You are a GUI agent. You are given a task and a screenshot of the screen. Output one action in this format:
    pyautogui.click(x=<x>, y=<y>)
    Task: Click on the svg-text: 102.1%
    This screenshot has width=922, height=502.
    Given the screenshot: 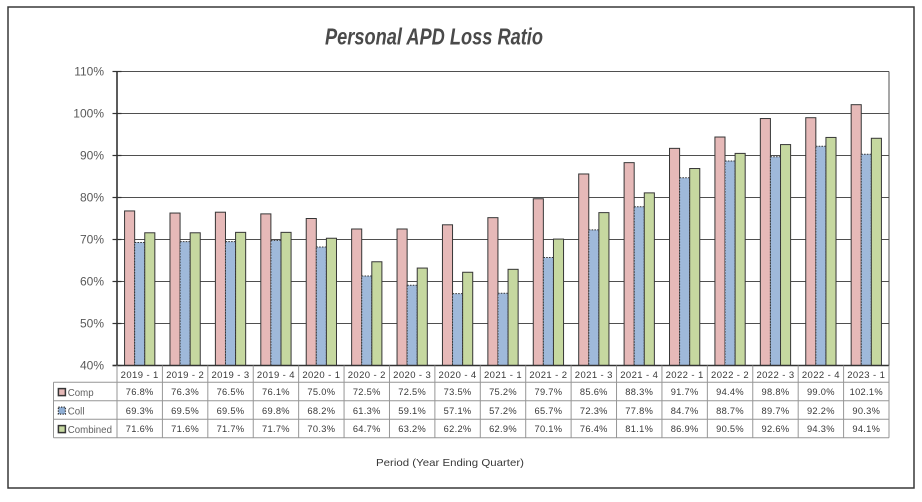 What is the action you would take?
    pyautogui.click(x=866, y=392)
    